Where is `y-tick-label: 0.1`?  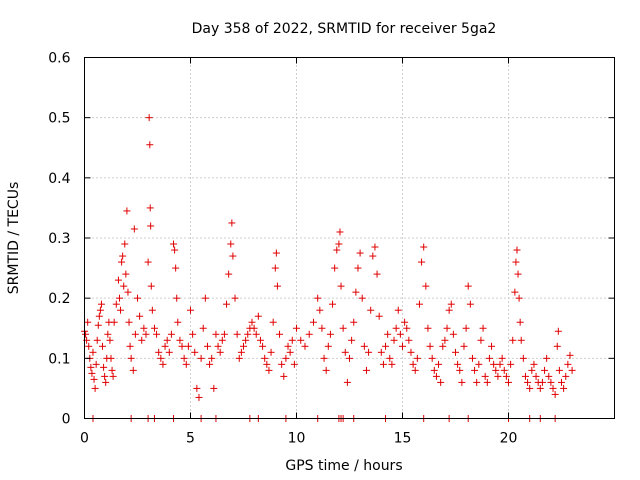 y-tick-label: 0.1 is located at coordinates (59, 359).